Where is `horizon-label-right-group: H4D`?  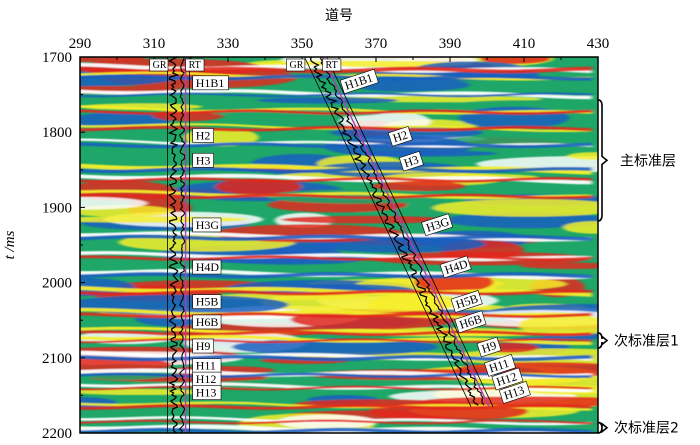 horizon-label-right-group: H4D is located at coordinates (455, 267).